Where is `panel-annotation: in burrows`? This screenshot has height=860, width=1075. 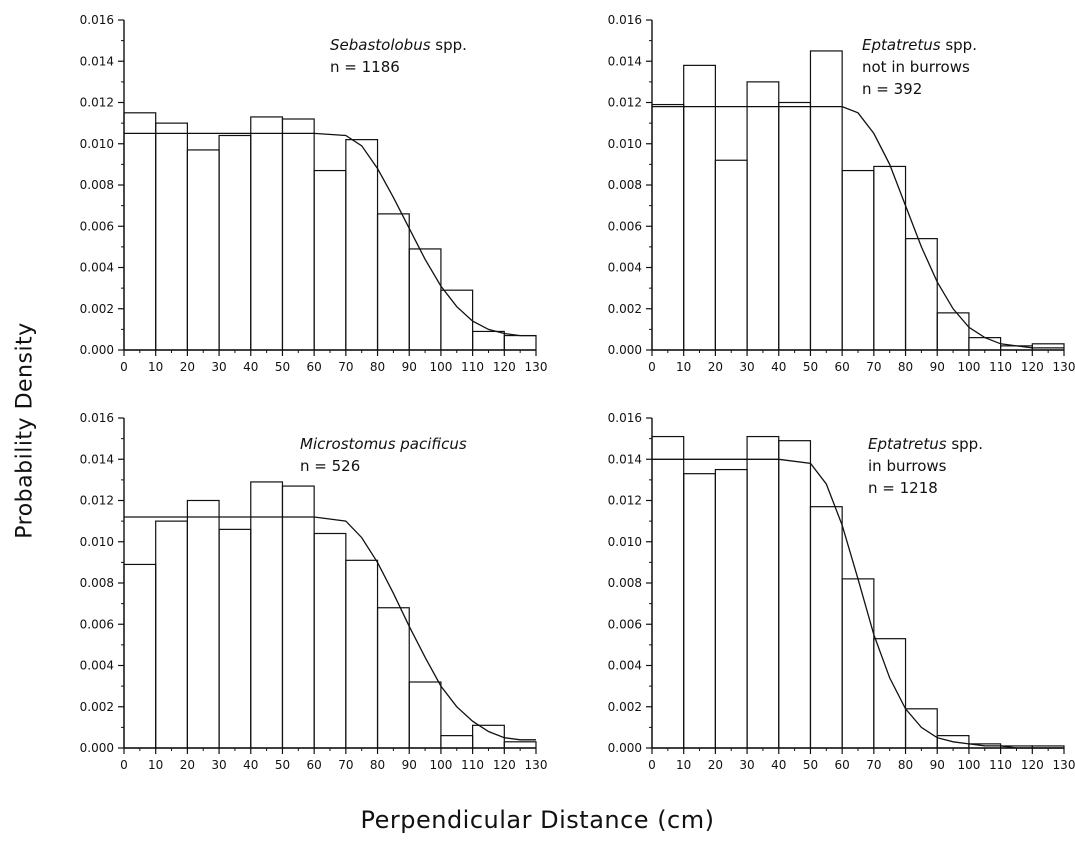 panel-annotation: in burrows is located at coordinates (907, 466).